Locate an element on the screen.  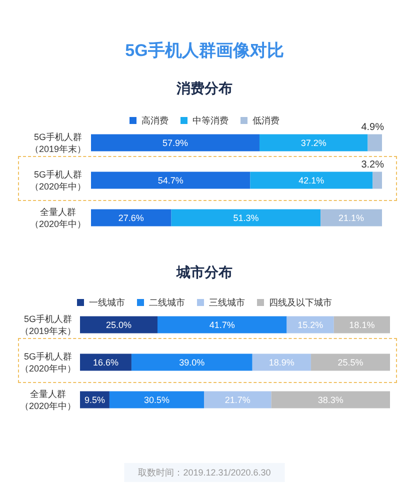
data-label: 16.6% is located at coordinates (105, 362).